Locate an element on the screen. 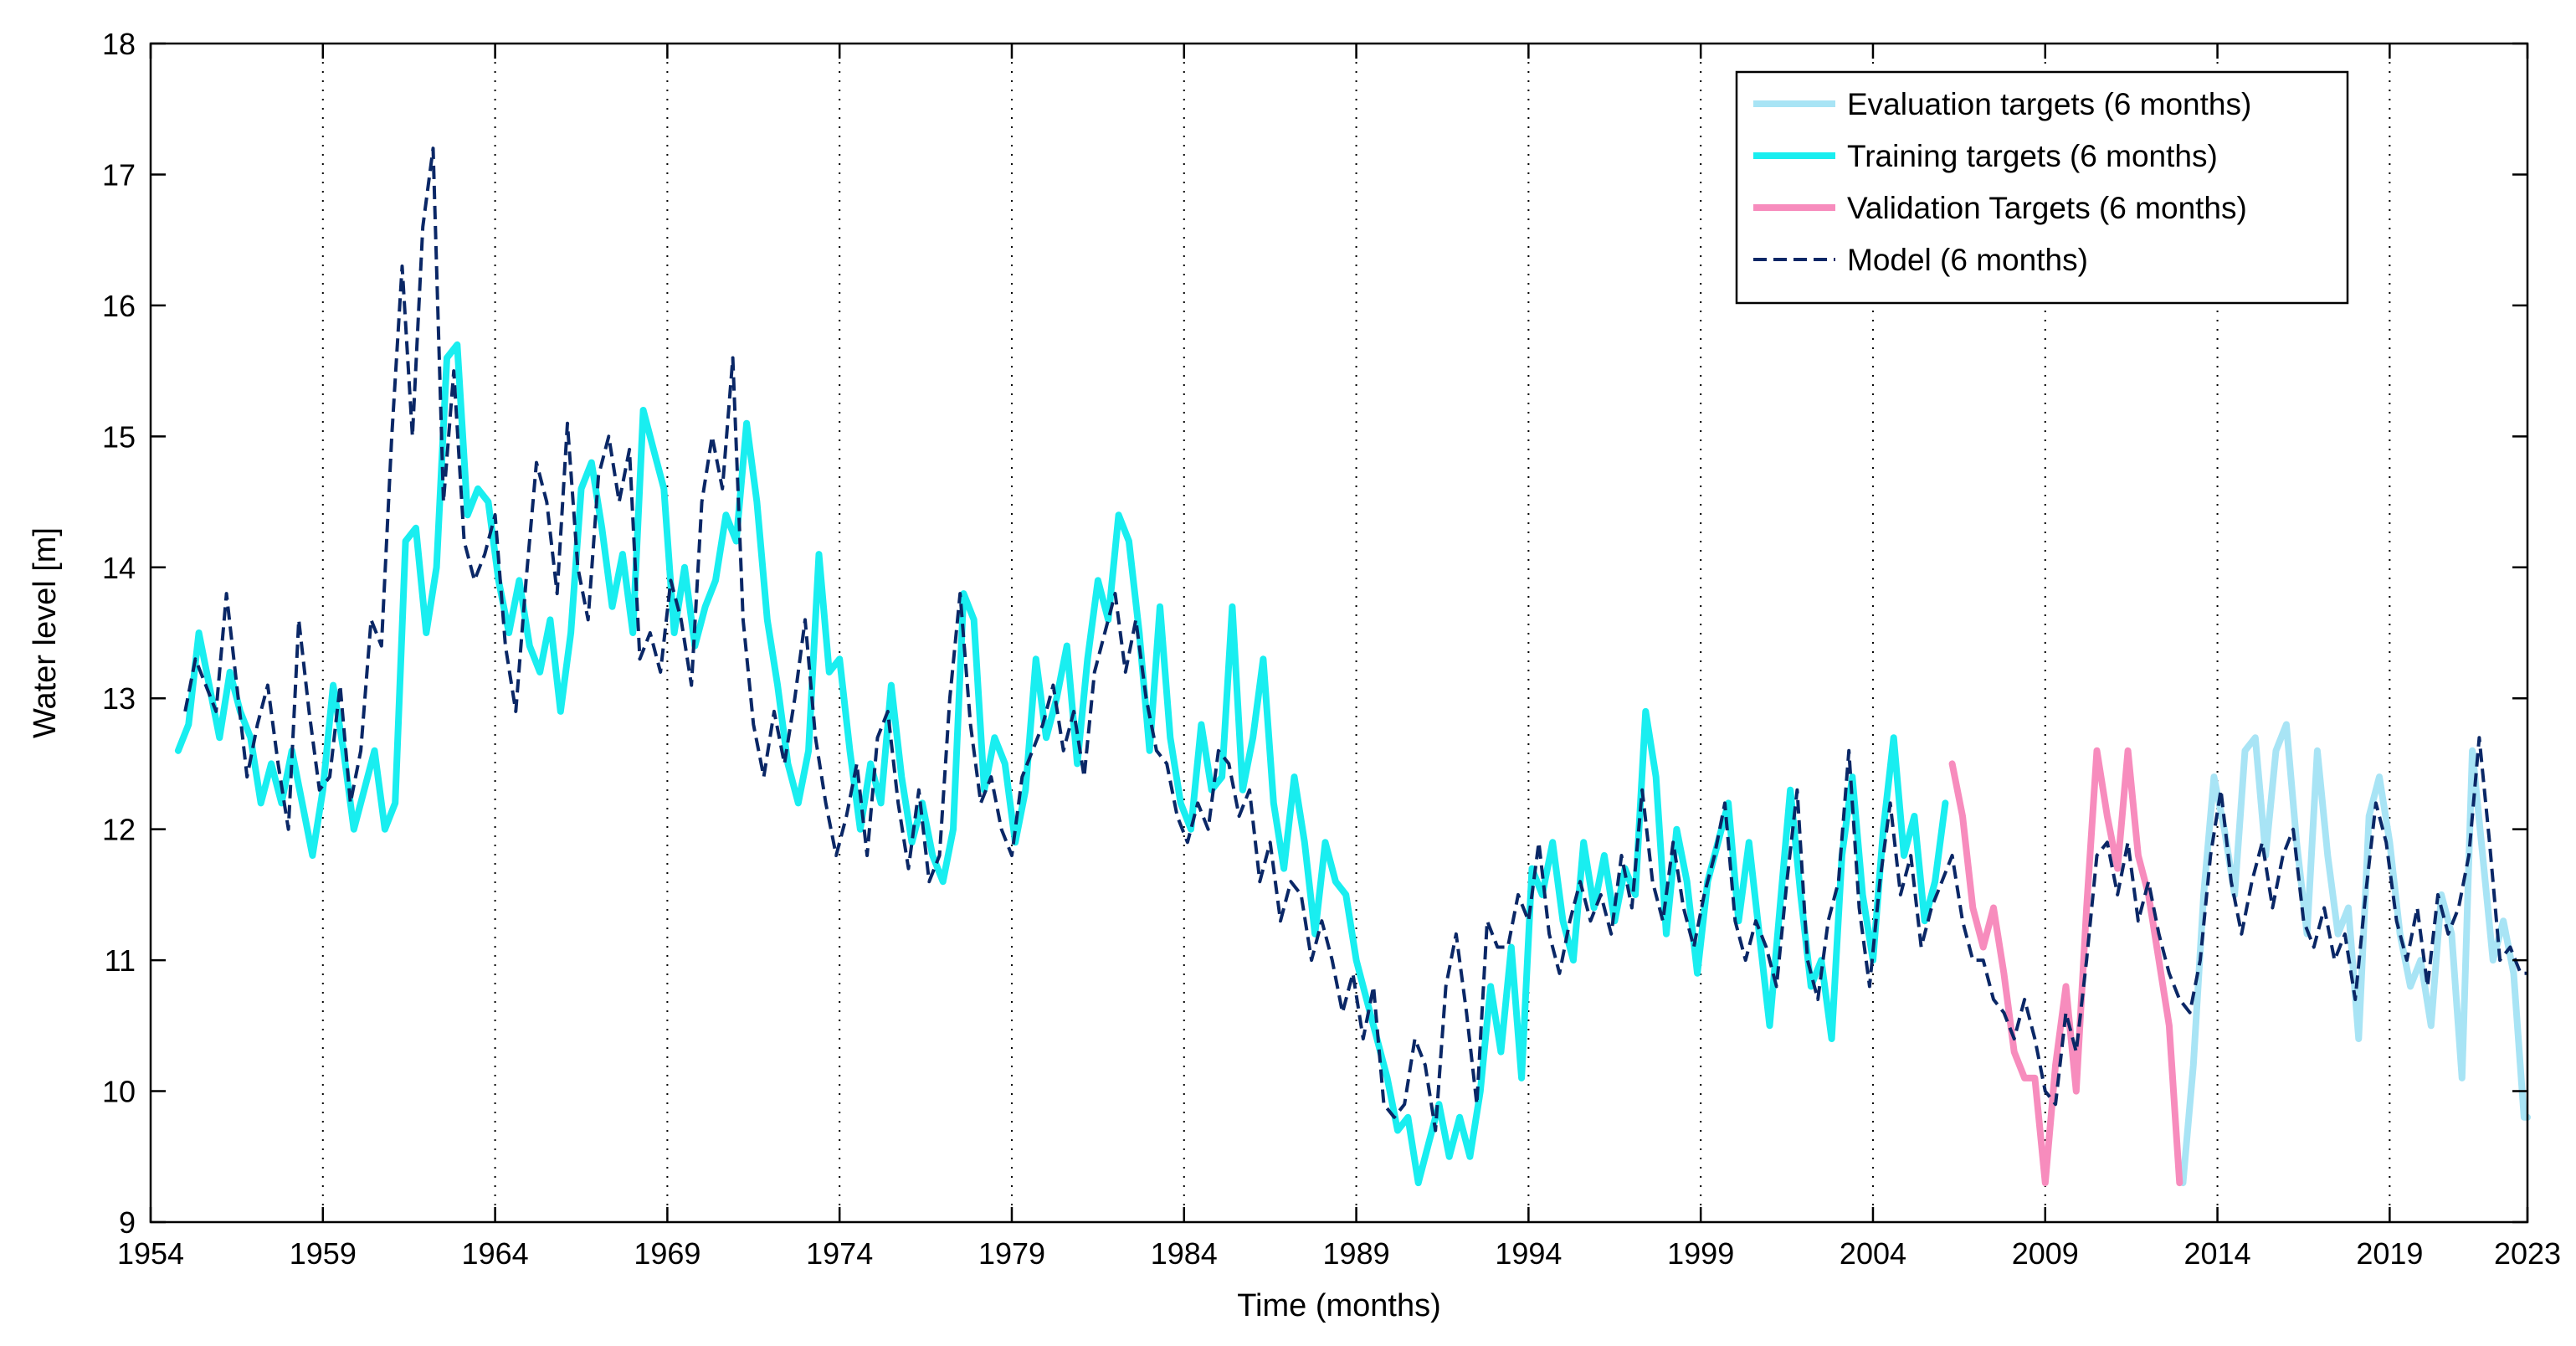 The image size is (2576, 1346). x-tick-label: 2019 is located at coordinates (2389, 1253).